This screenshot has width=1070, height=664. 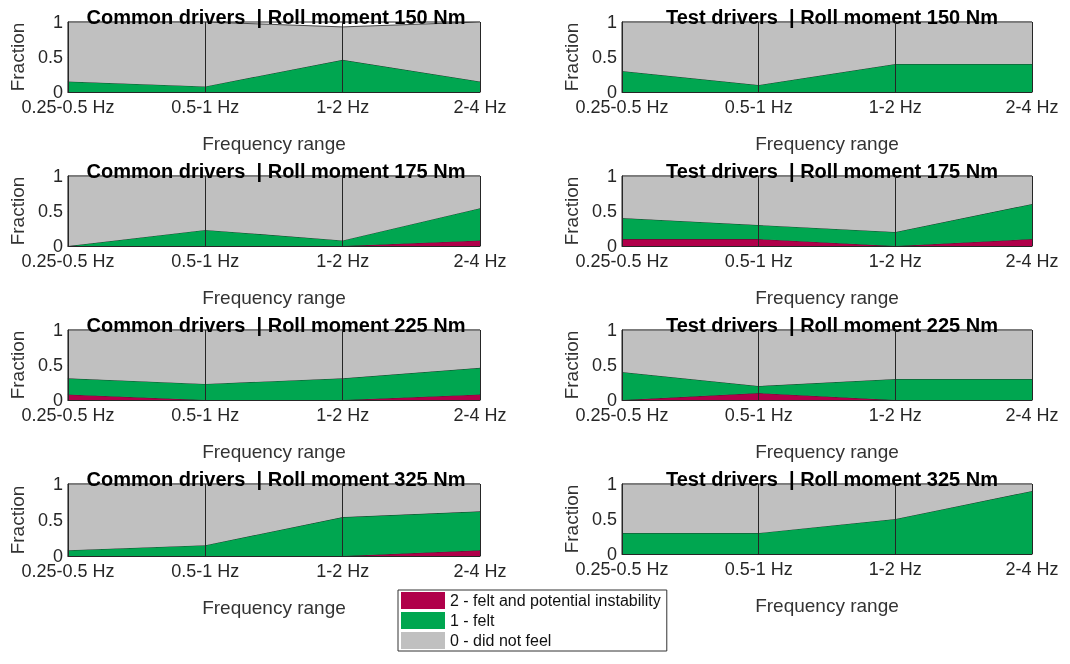 I want to click on chart-title: Common drivers | Roll moment 175 Nm, so click(x=276, y=171).